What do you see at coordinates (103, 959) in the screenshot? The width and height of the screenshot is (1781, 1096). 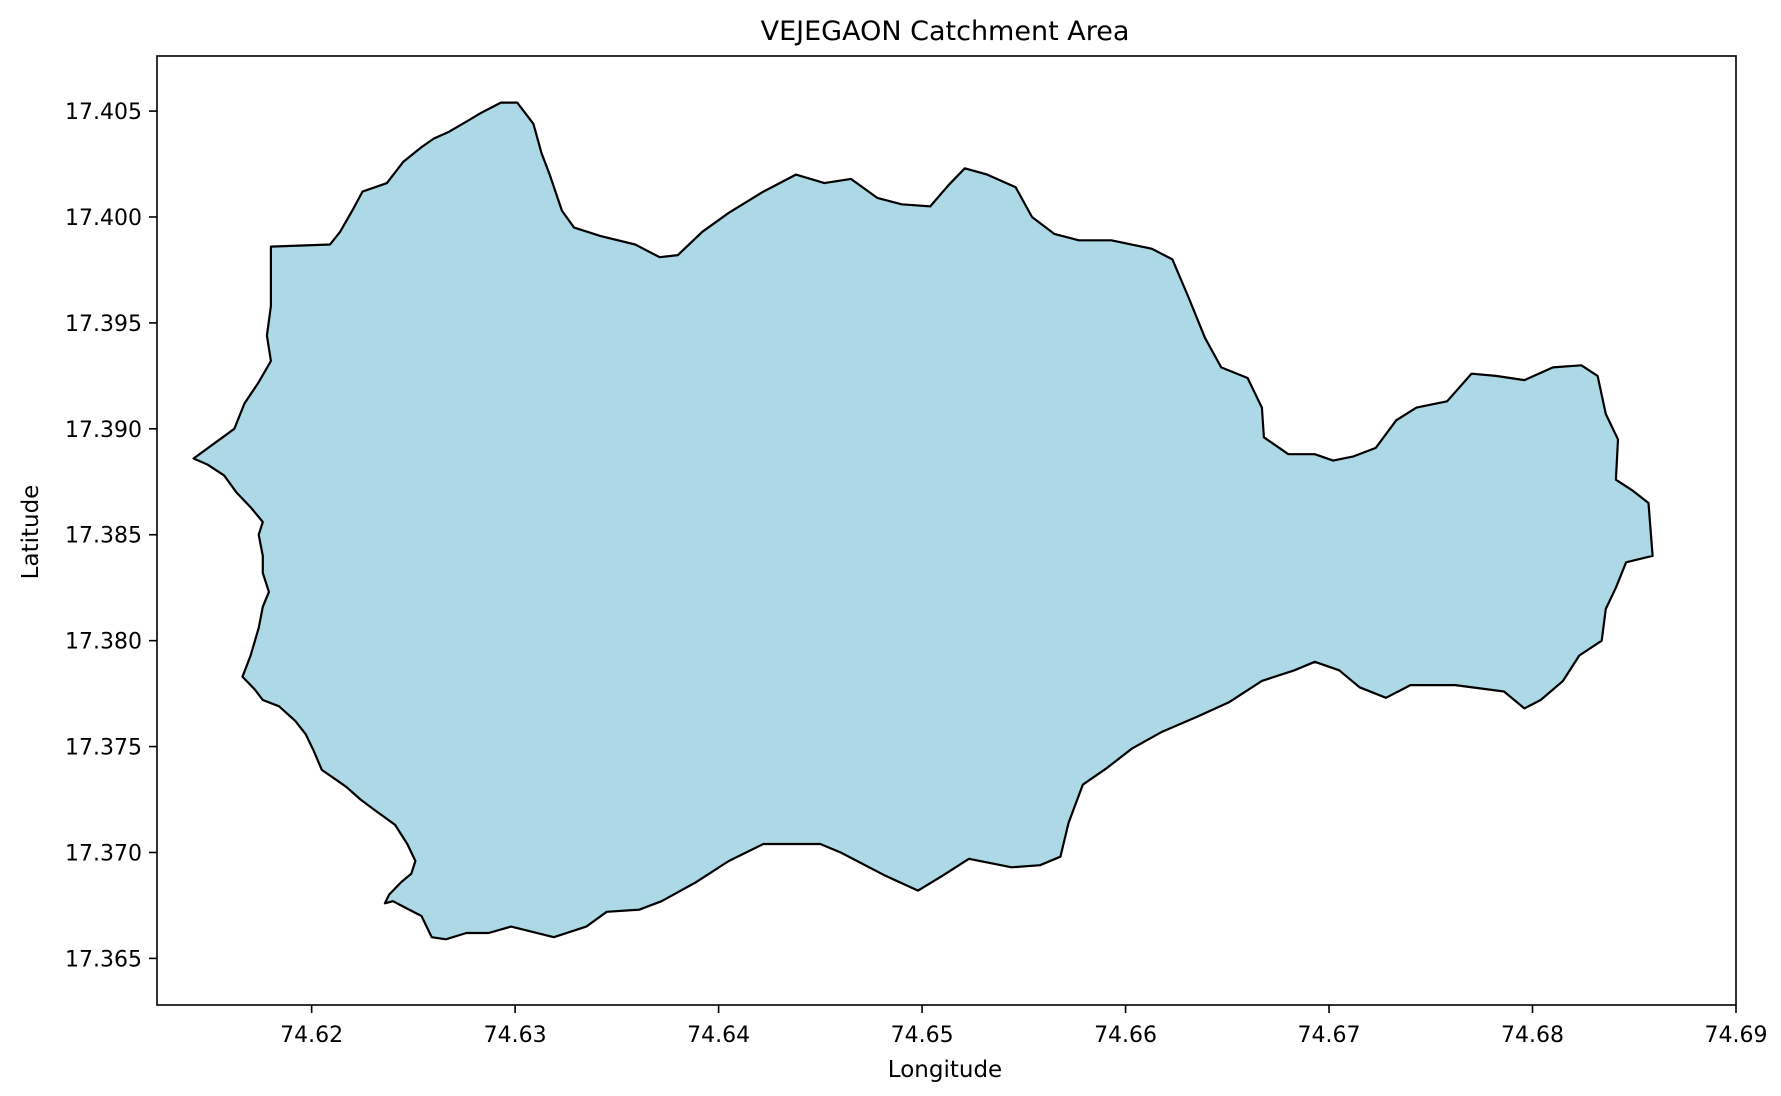 I see `y-tick-label: 17.365` at bounding box center [103, 959].